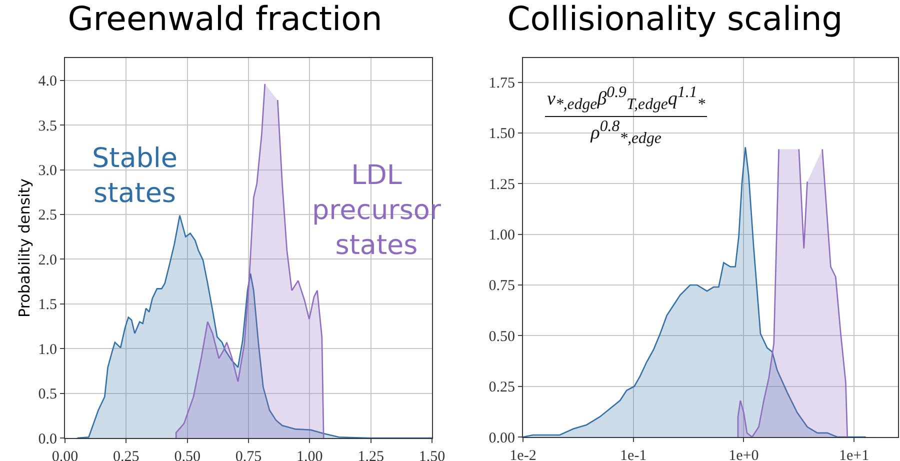 The width and height of the screenshot is (900, 461). What do you see at coordinates (501, 134) in the screenshot?
I see `y-tick-label: 1.50` at bounding box center [501, 134].